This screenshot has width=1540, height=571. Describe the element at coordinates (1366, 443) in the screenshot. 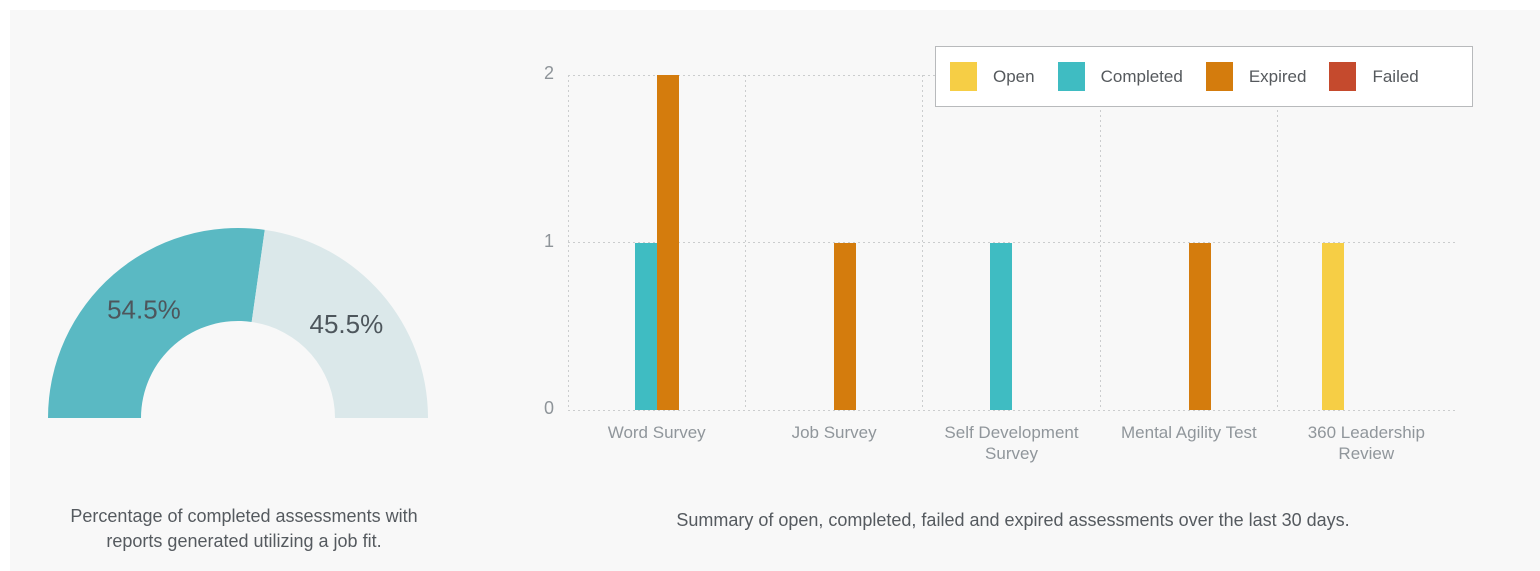

I see `x-axis-label-360-leadership-review: 360 Leadership Review` at that location.